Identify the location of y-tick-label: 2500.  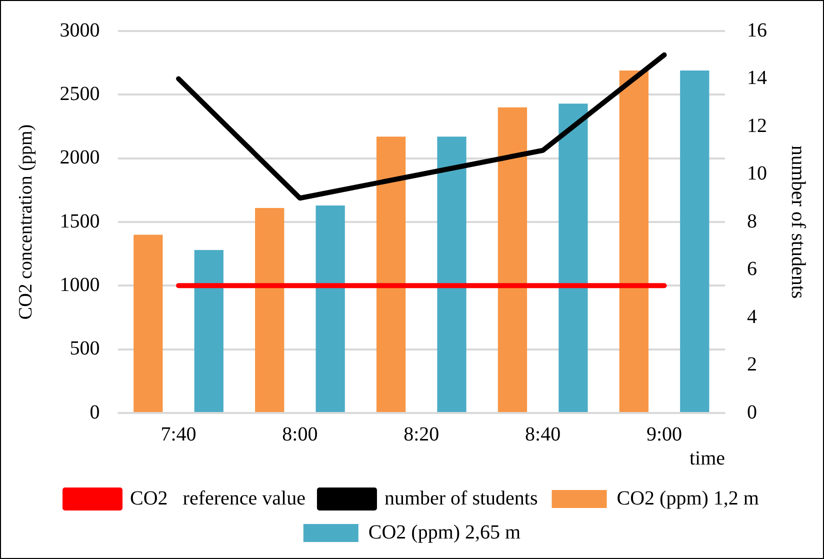
(80, 93).